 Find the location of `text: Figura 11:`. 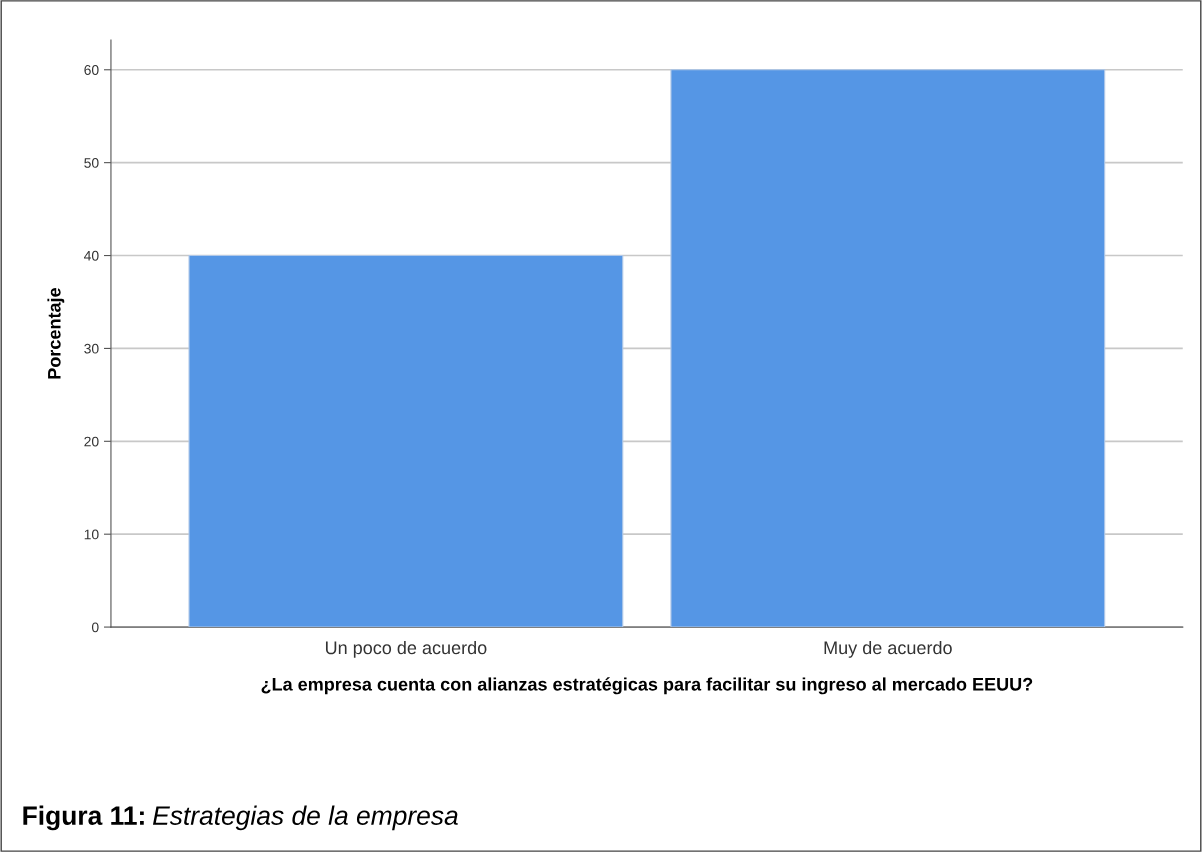

text: Figura 11: is located at coordinates (83, 818).